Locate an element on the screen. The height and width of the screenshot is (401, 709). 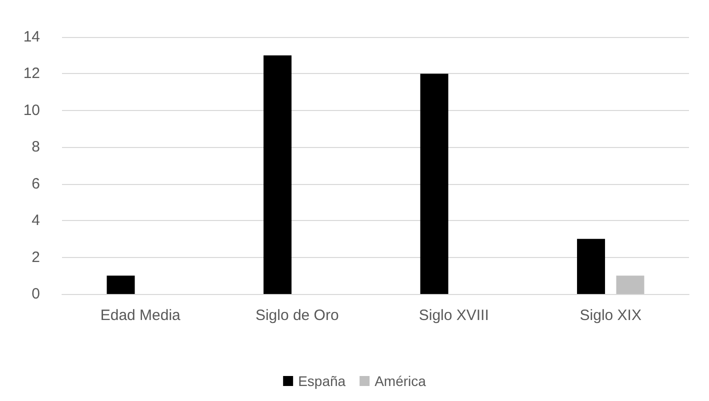
x-tick-label: Siglo XIX is located at coordinates (611, 315).